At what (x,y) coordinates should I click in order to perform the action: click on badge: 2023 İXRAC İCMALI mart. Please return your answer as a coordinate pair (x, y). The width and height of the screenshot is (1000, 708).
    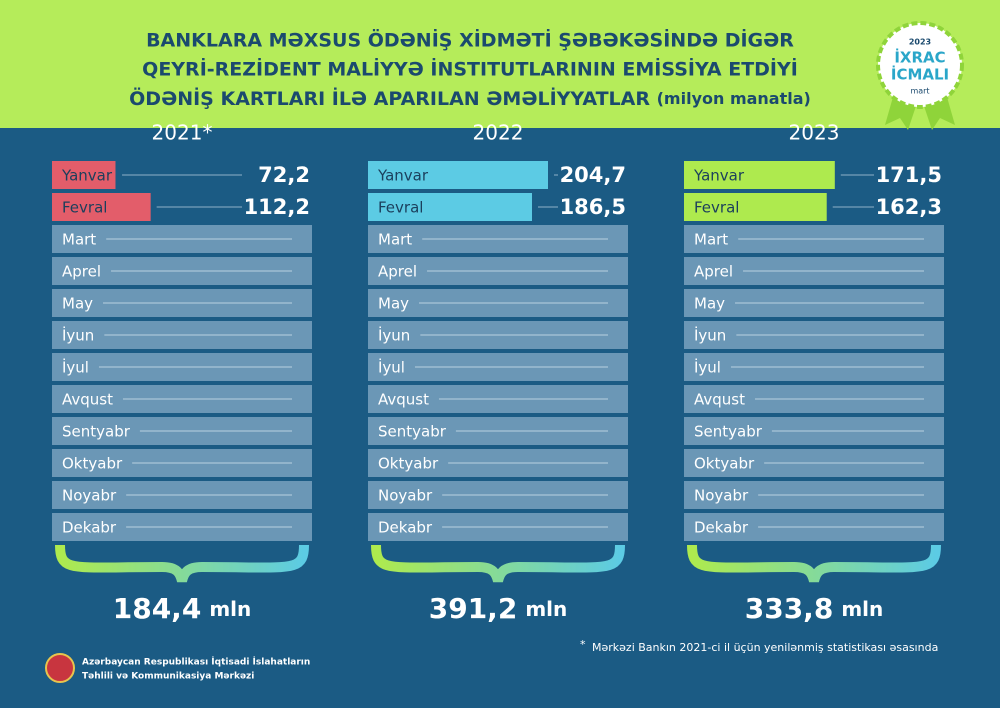
    Looking at the image, I should click on (920, 75).